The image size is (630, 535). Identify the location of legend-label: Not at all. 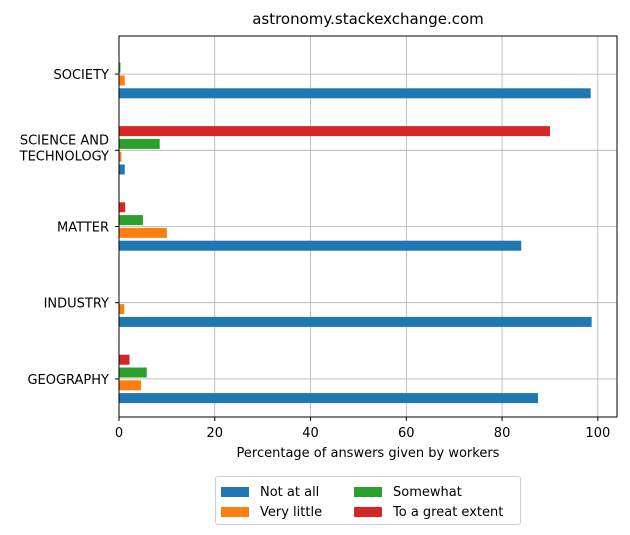
(290, 492).